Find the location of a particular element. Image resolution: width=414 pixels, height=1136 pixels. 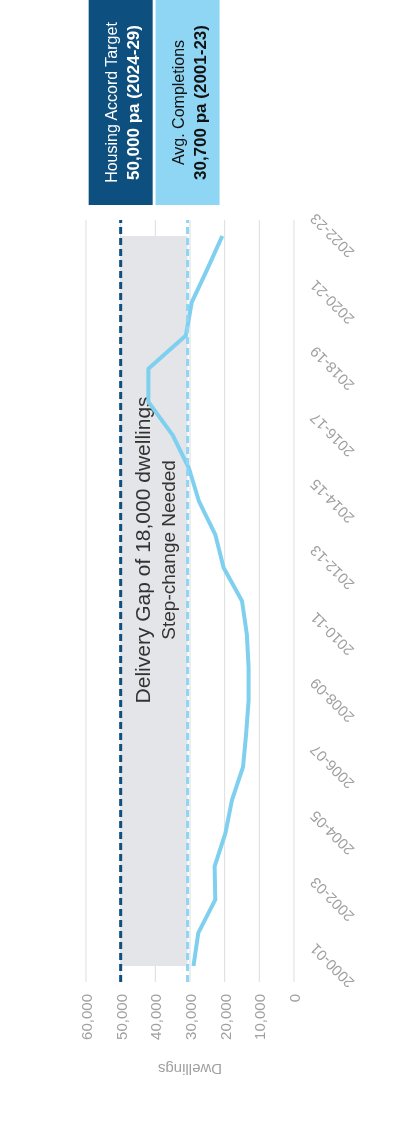

x-axis-title: Dwellings is located at coordinates (190, 1069).